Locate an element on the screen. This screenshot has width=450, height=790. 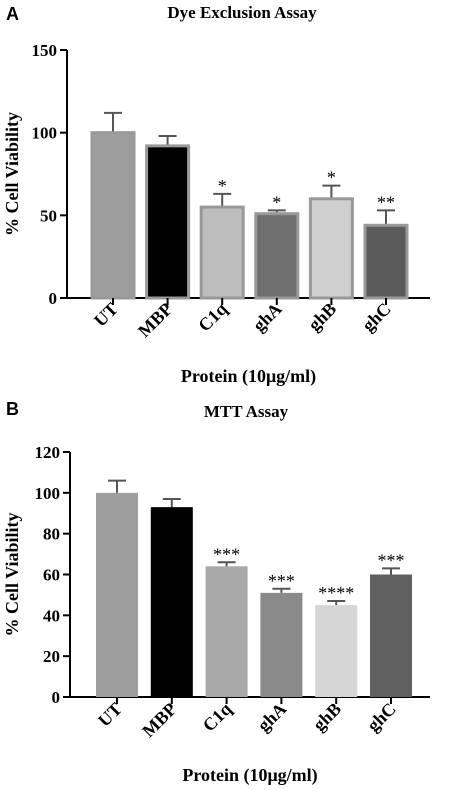
chart-a-title: Dye Exclusion Assay is located at coordinates (242, 12).